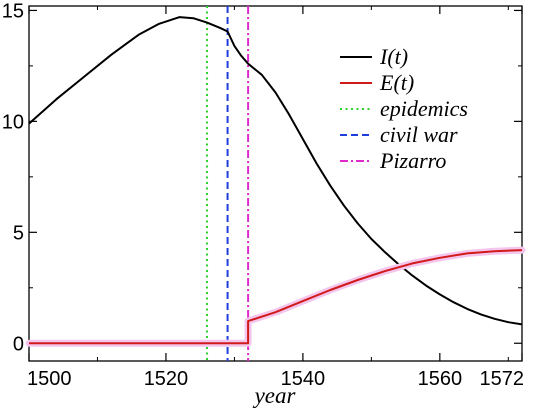 The width and height of the screenshot is (550, 410). What do you see at coordinates (13, 11) in the screenshot?
I see `y-tick-label: 15` at bounding box center [13, 11].